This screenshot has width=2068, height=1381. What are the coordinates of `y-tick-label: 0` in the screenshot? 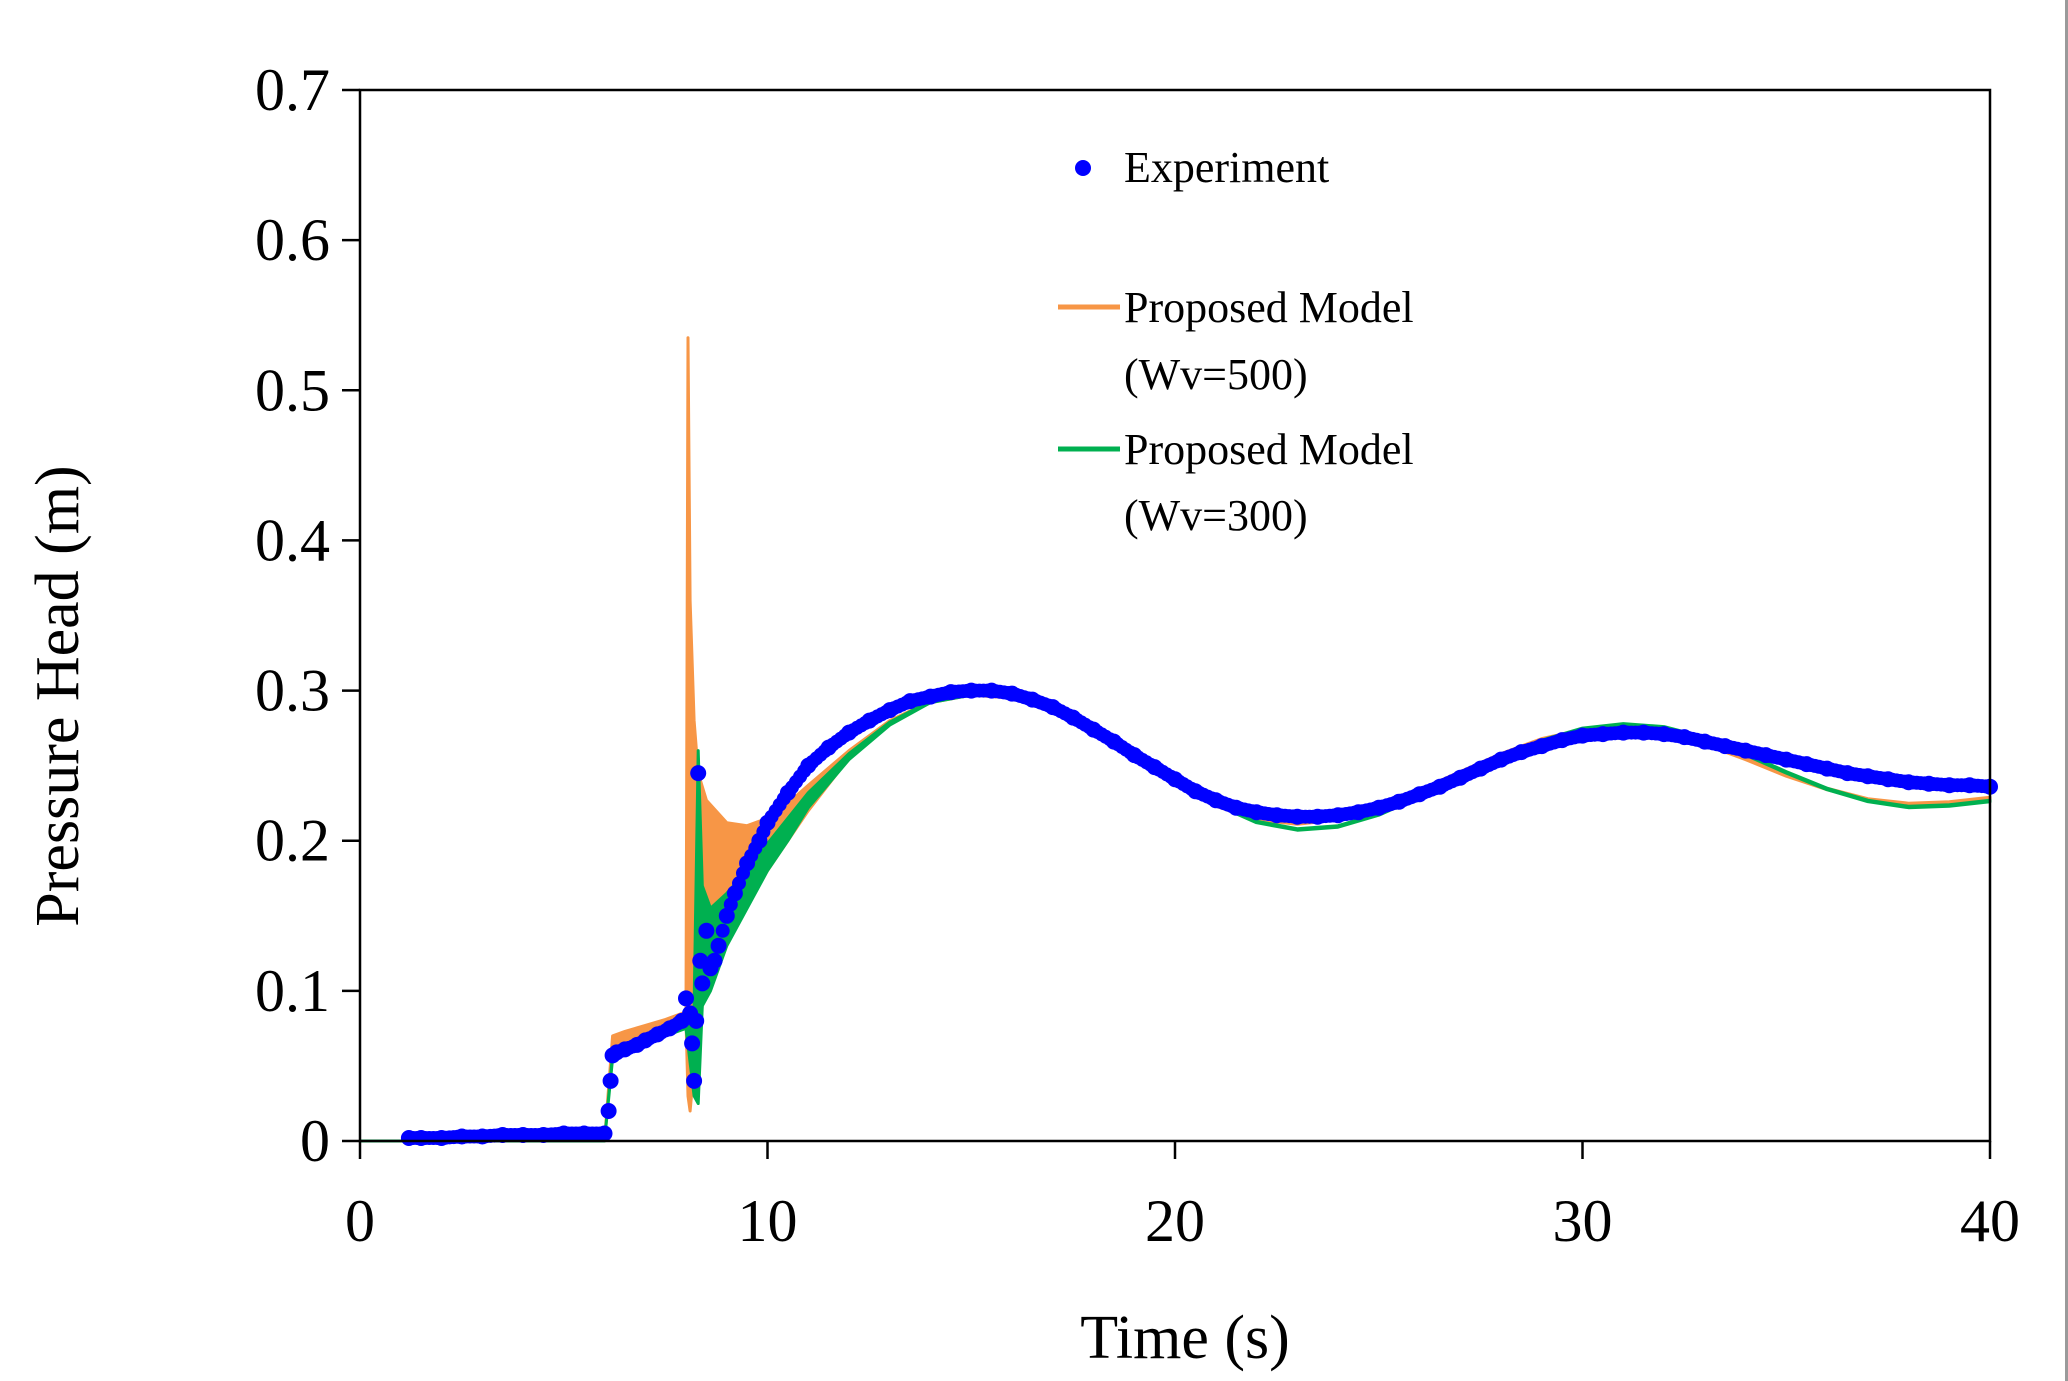 It's located at (315, 1141).